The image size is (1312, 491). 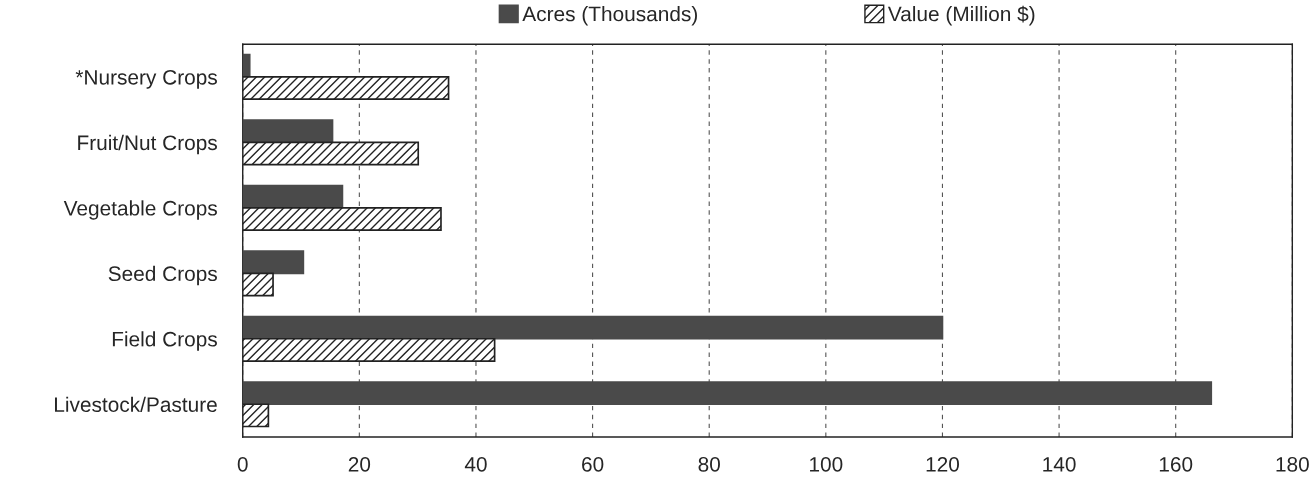 What do you see at coordinates (709, 464) in the screenshot?
I see `x-tick-label: 80` at bounding box center [709, 464].